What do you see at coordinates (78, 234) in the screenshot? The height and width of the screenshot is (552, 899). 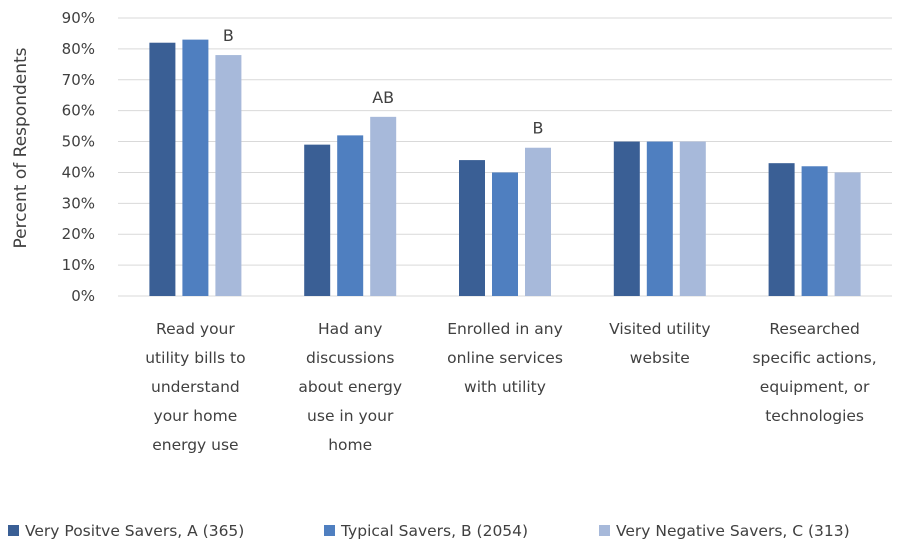 I see `y-tick-label: 20%` at bounding box center [78, 234].